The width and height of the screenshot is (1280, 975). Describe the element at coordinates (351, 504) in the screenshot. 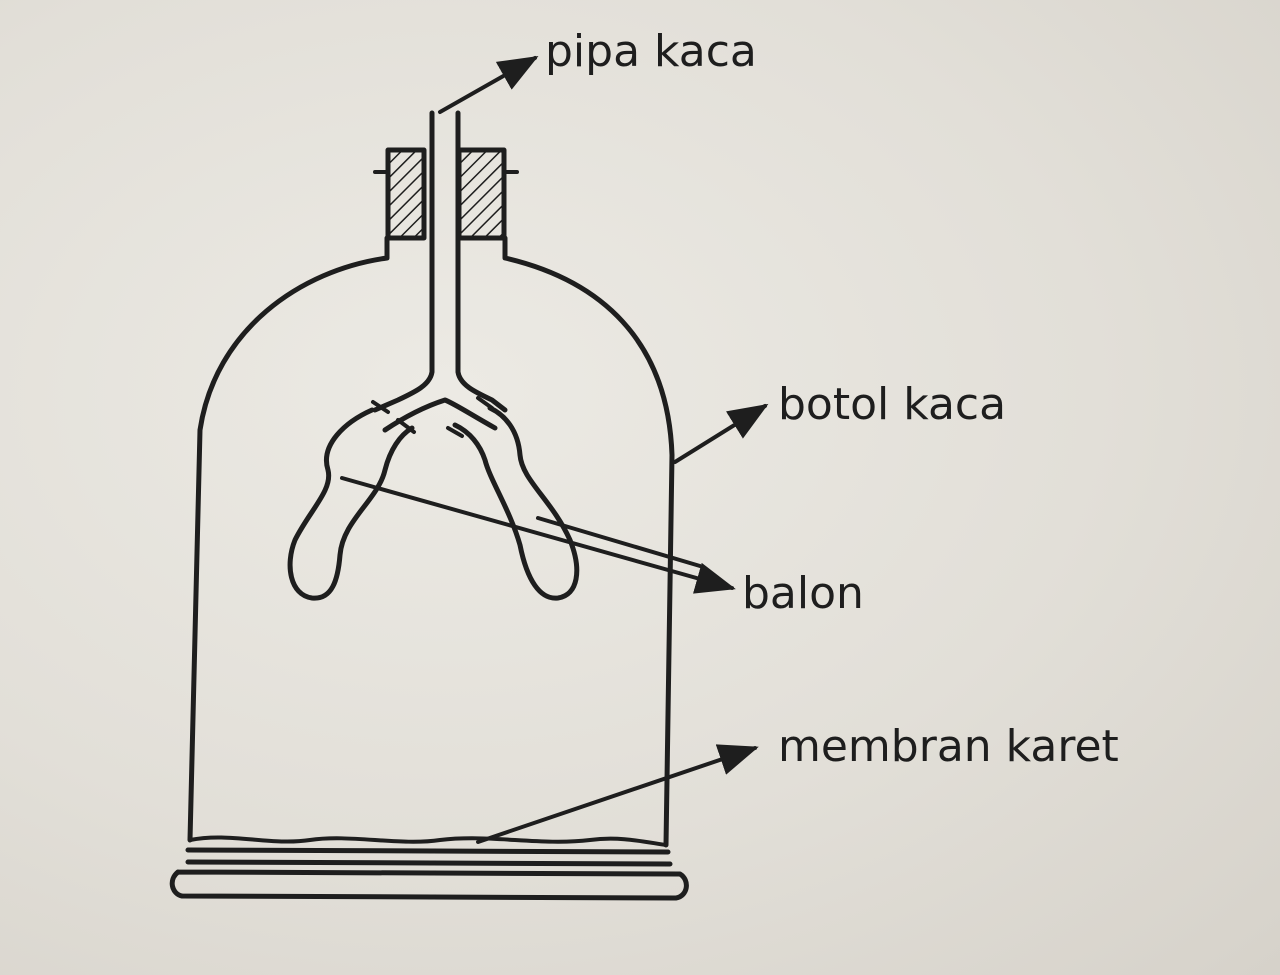

I see `left-balloon` at that location.